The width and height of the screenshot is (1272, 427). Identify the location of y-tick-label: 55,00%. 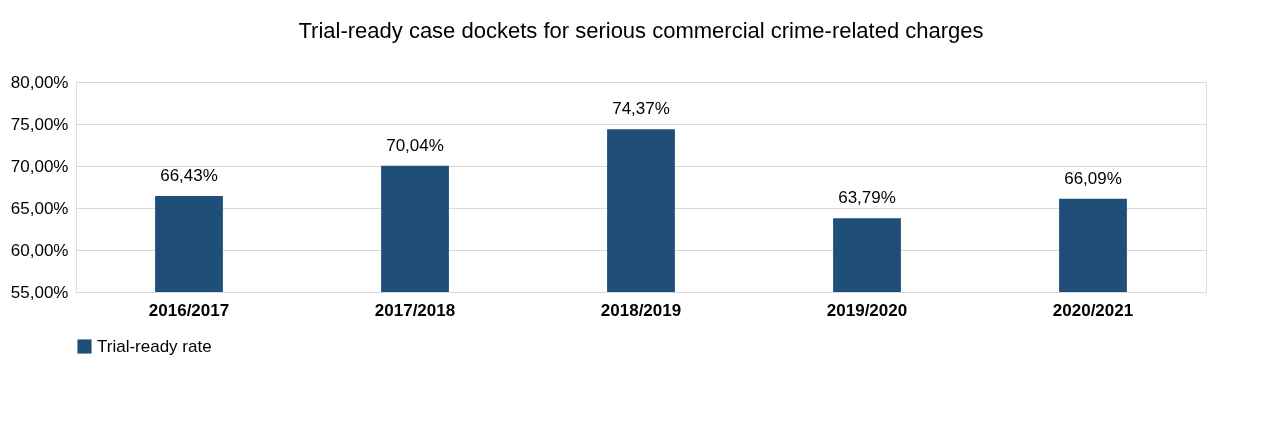
(39, 292).